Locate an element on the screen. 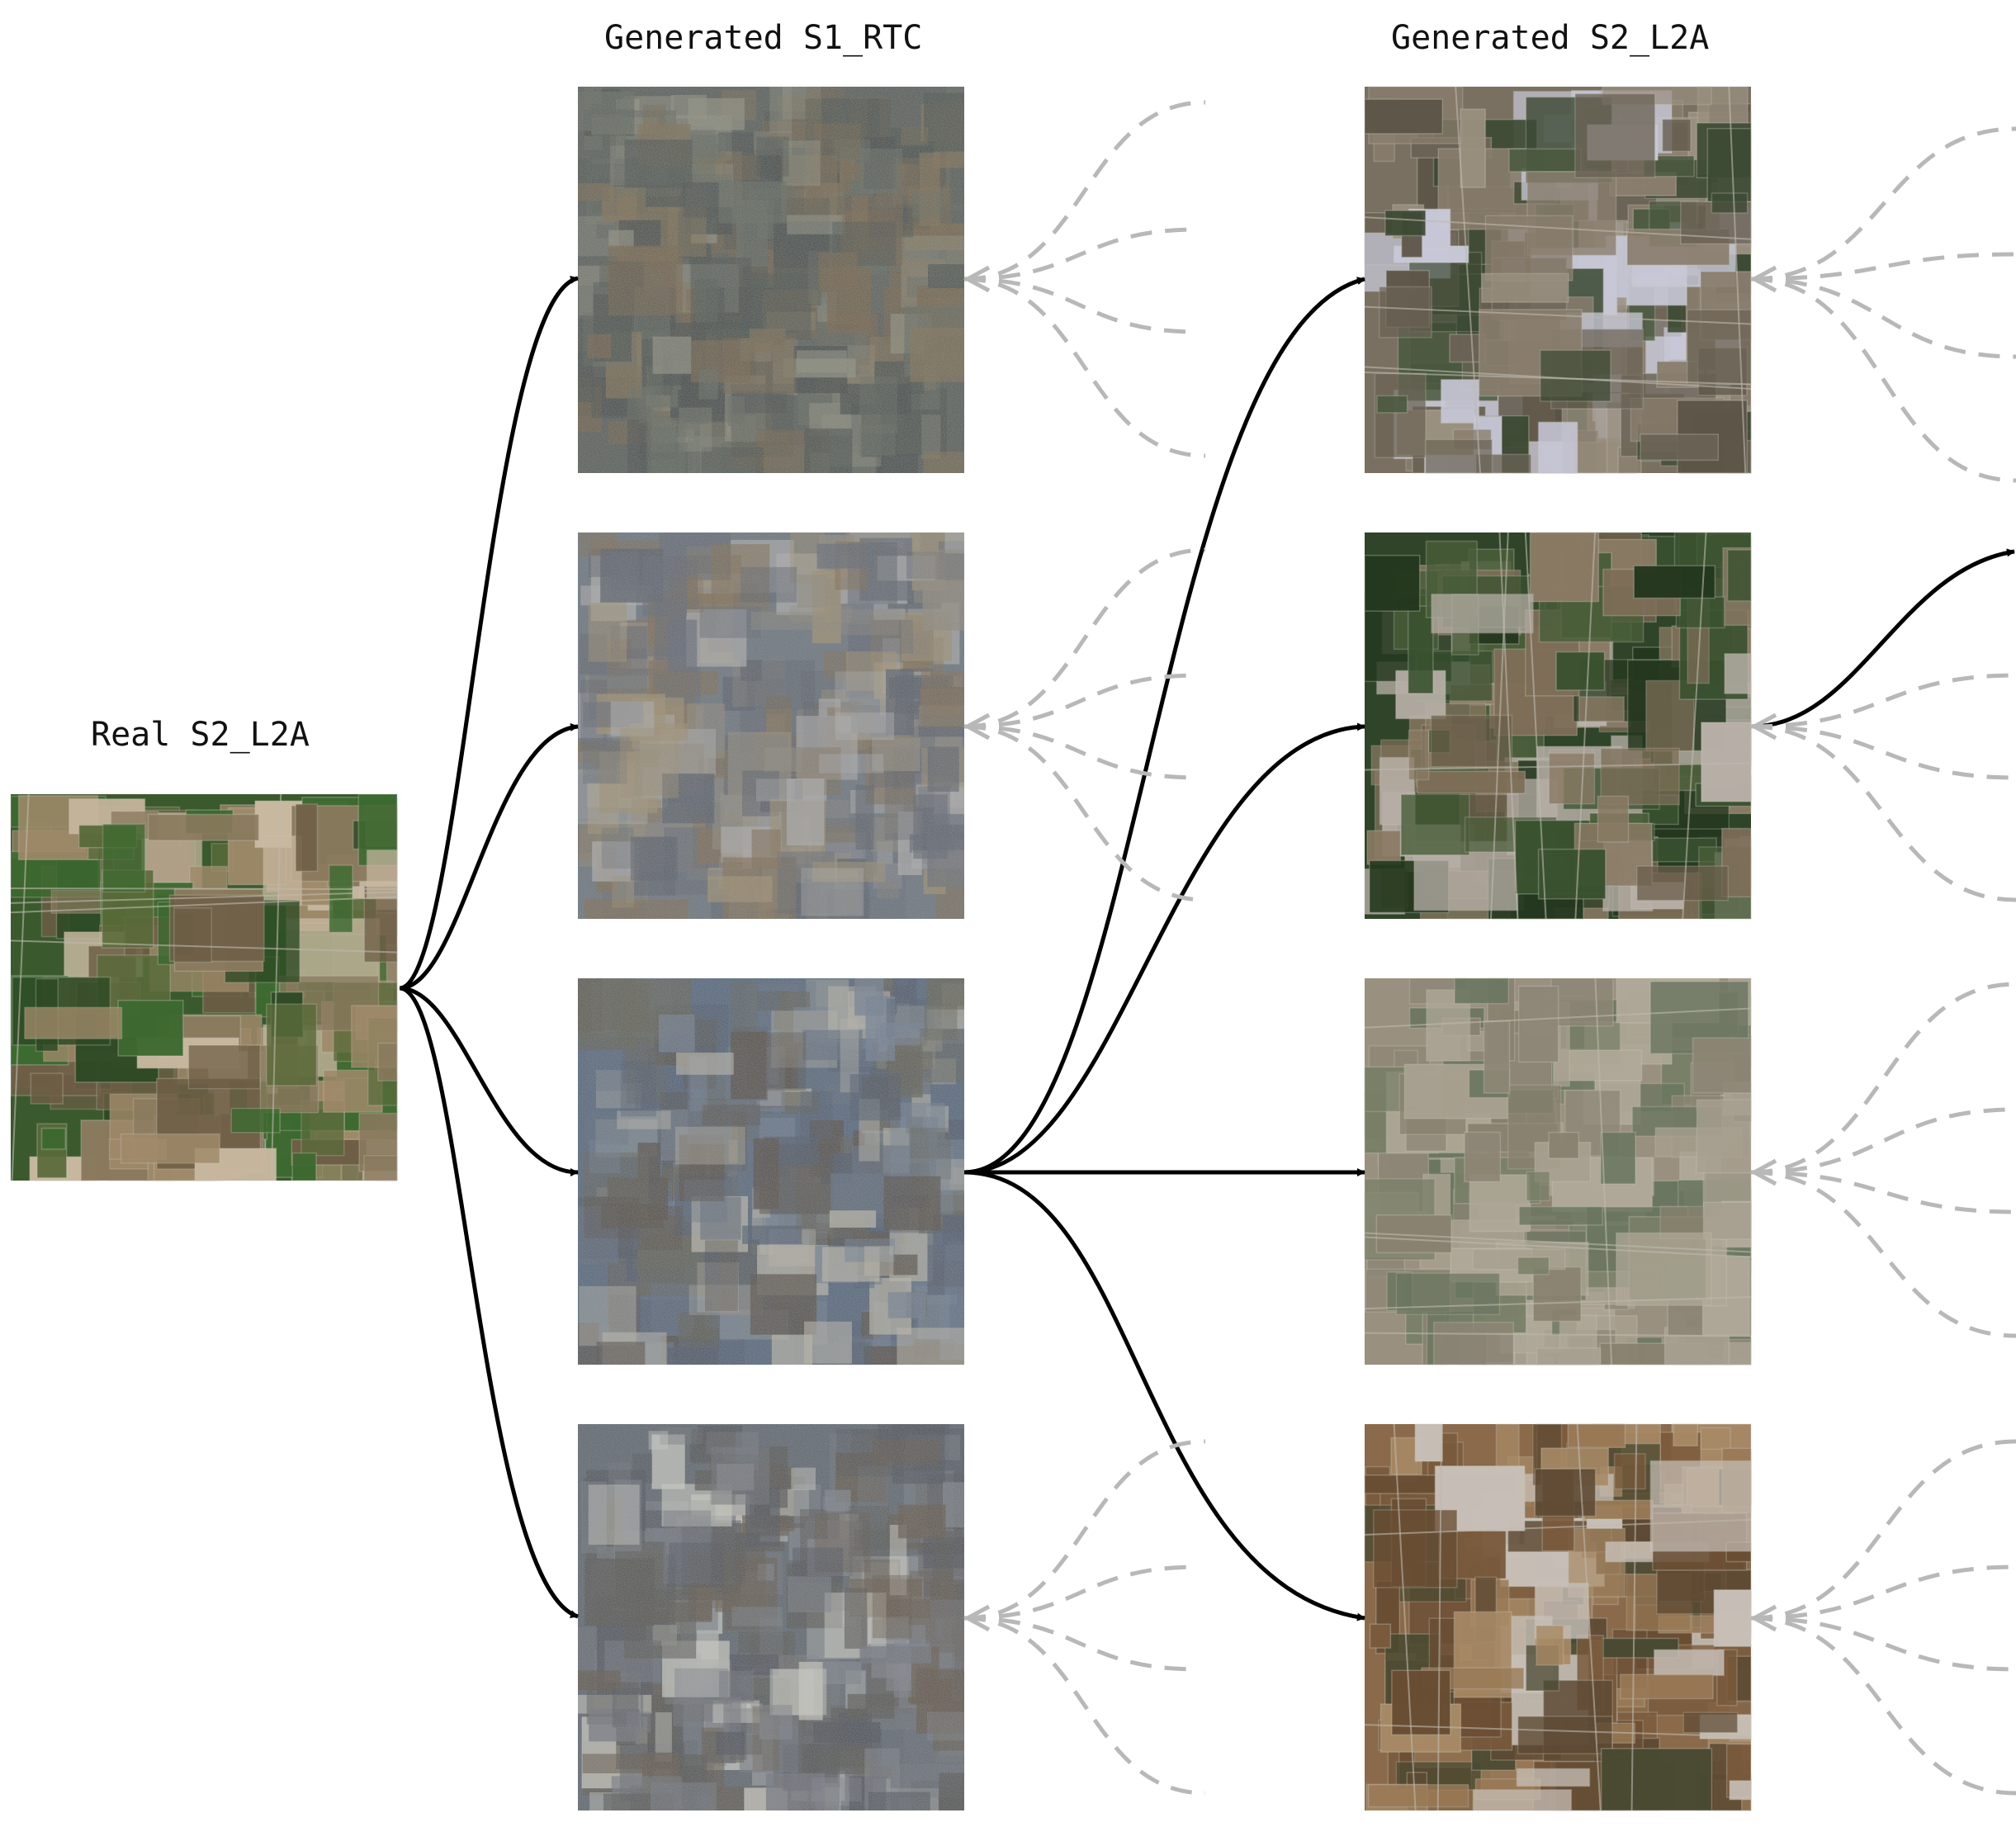 The width and height of the screenshot is (2016, 1827). real-s2-l2a-title: Real S2_L2A is located at coordinates (200, 735).